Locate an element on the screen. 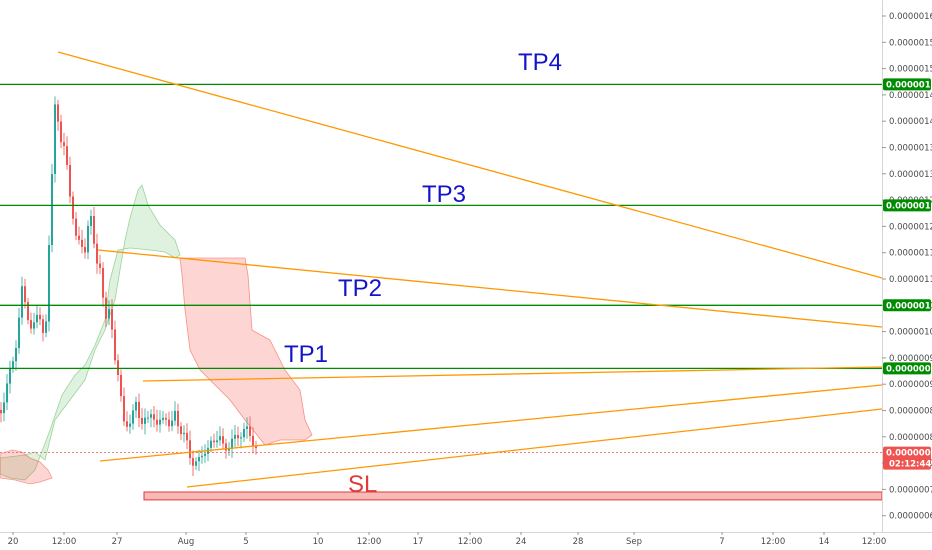 This screenshot has height=550, width=932. x-tick-label: 20 is located at coordinates (13, 542).